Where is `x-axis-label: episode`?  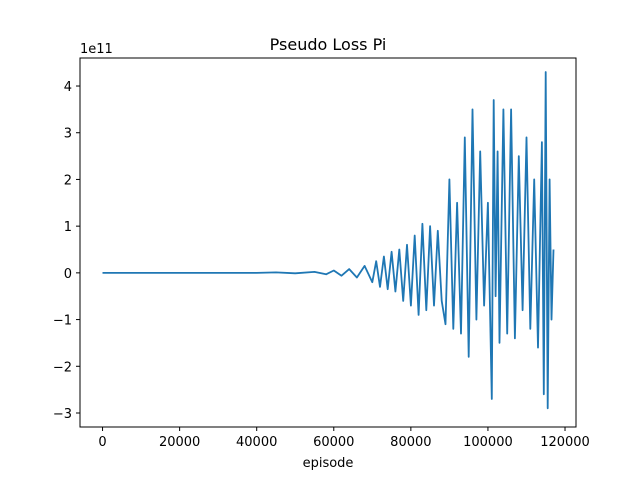
x-axis-label: episode is located at coordinates (328, 463).